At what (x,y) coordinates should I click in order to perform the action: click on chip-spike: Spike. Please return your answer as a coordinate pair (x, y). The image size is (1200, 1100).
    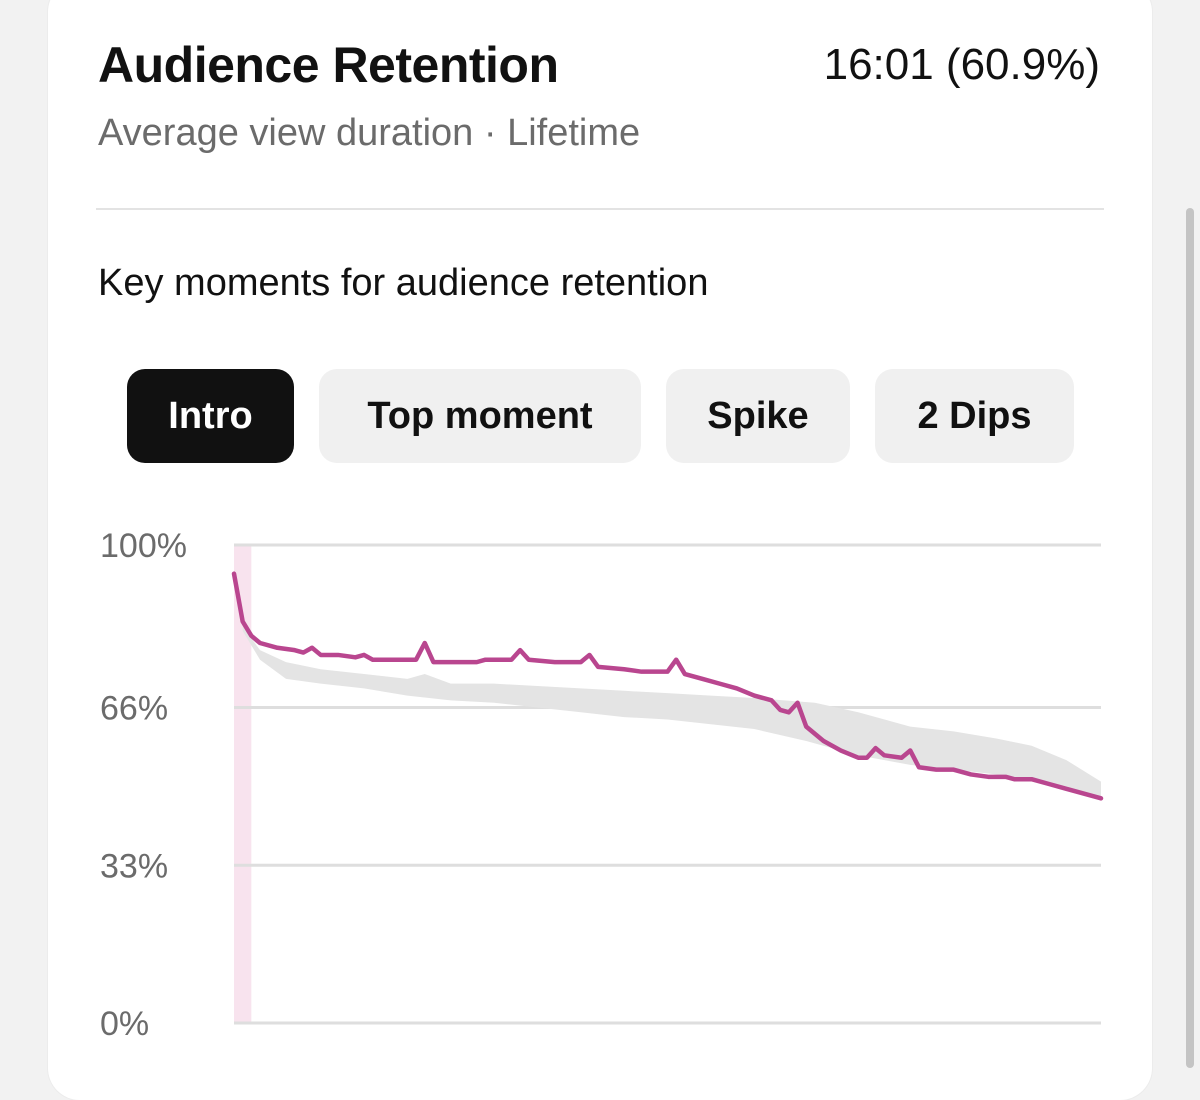
    Looking at the image, I should click on (758, 416).